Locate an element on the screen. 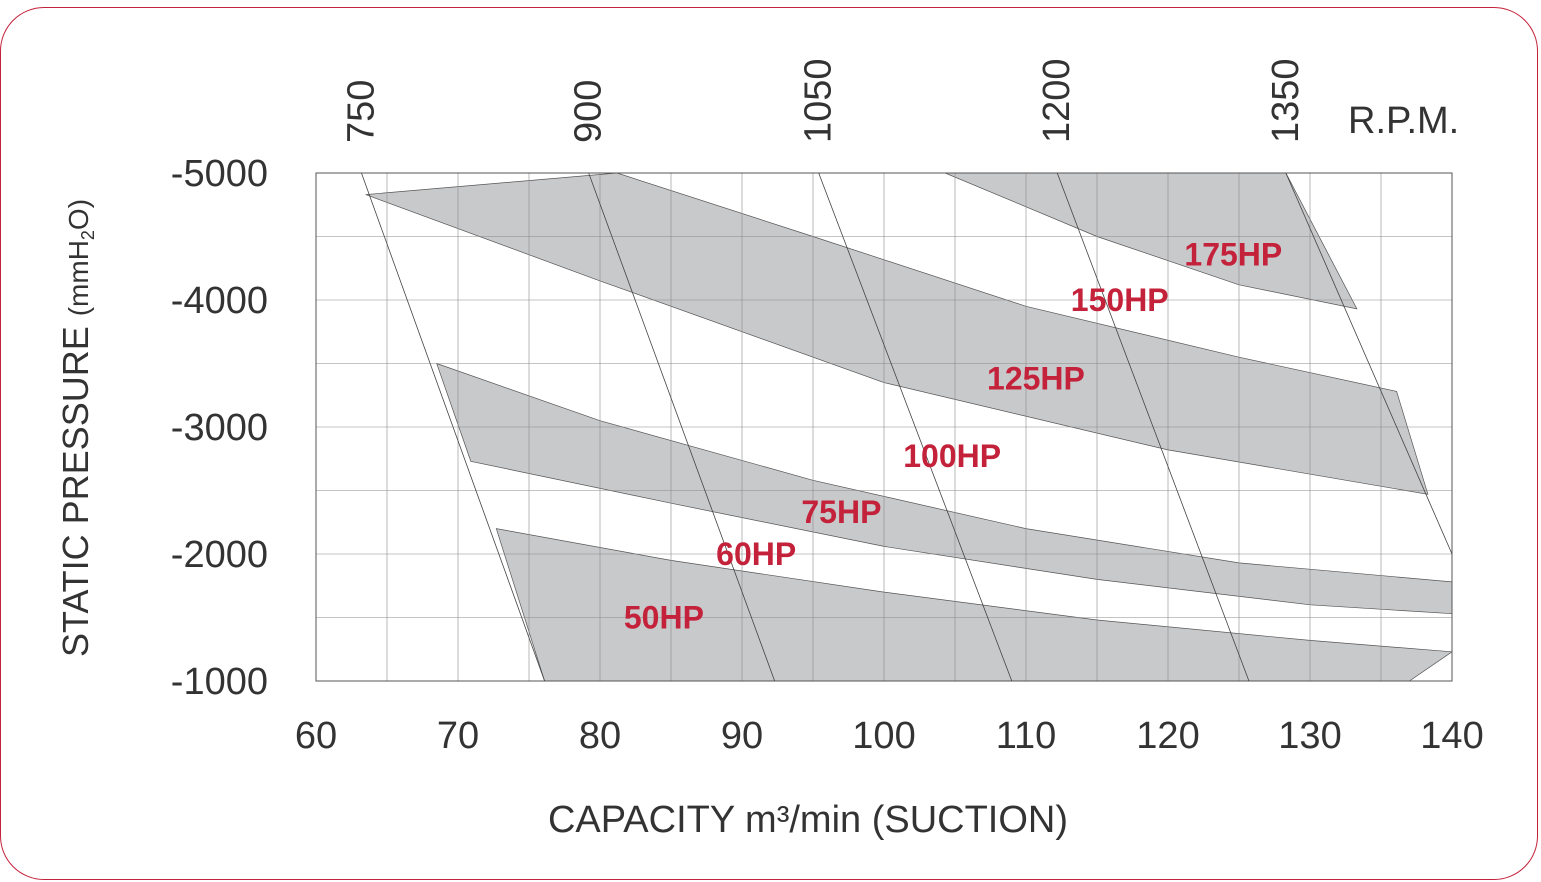 The height and width of the screenshot is (882, 1541). x-tick-label: 60 is located at coordinates (316, 736).